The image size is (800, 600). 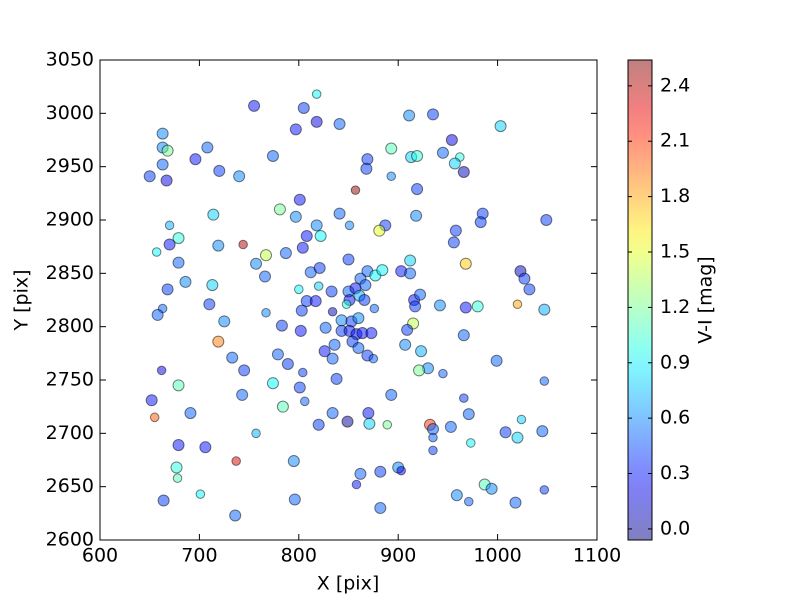 I want to click on y-tick-label: 2700, so click(x=70, y=433).